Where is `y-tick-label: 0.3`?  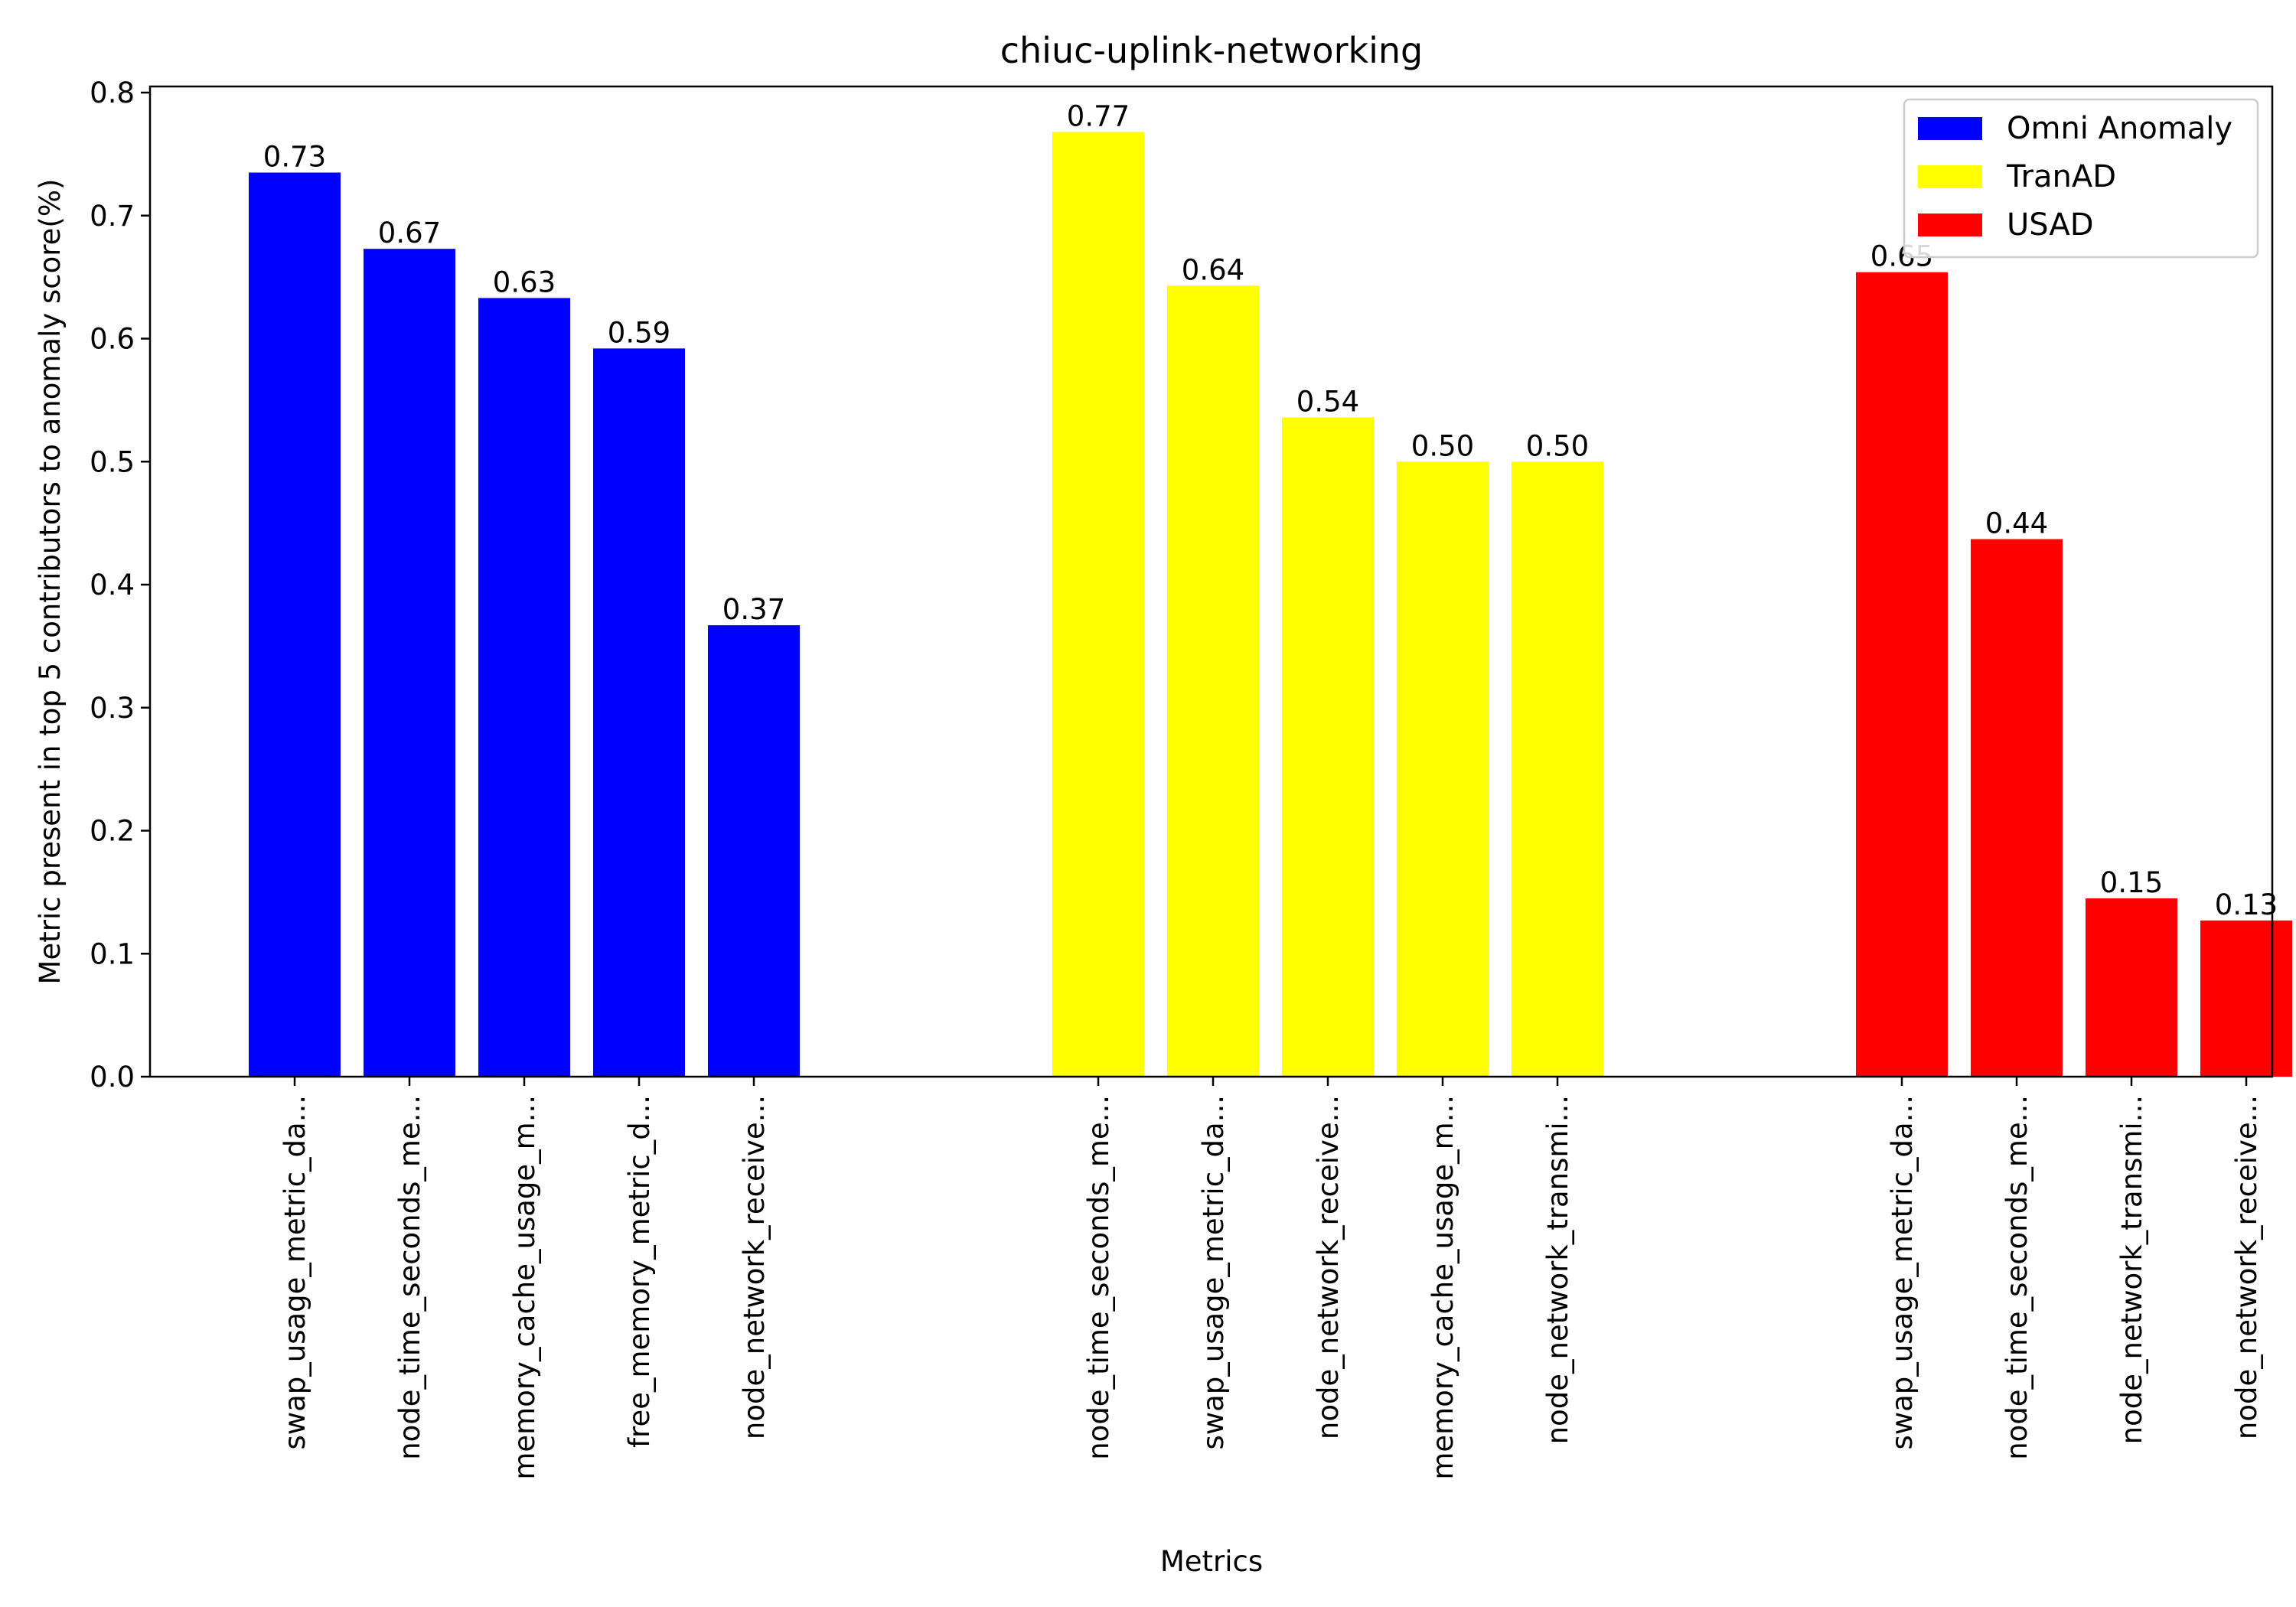 y-tick-label: 0.3 is located at coordinates (112, 708).